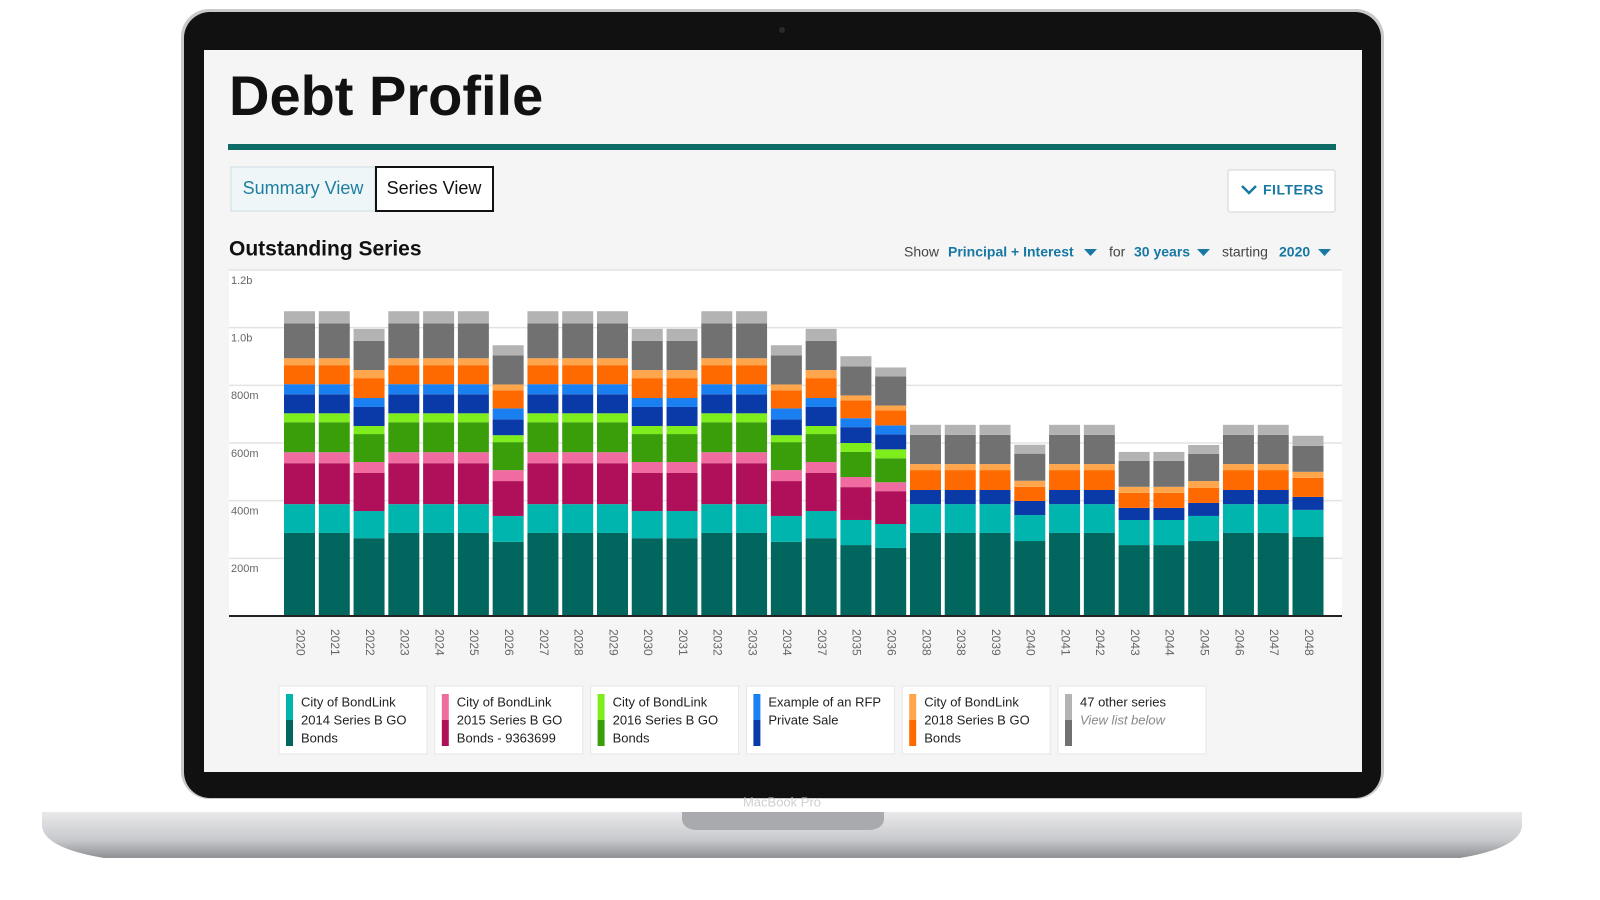 This screenshot has width=1600, height=900. What do you see at coordinates (1011, 252) in the screenshot?
I see `control-value: Principal + Interest` at bounding box center [1011, 252].